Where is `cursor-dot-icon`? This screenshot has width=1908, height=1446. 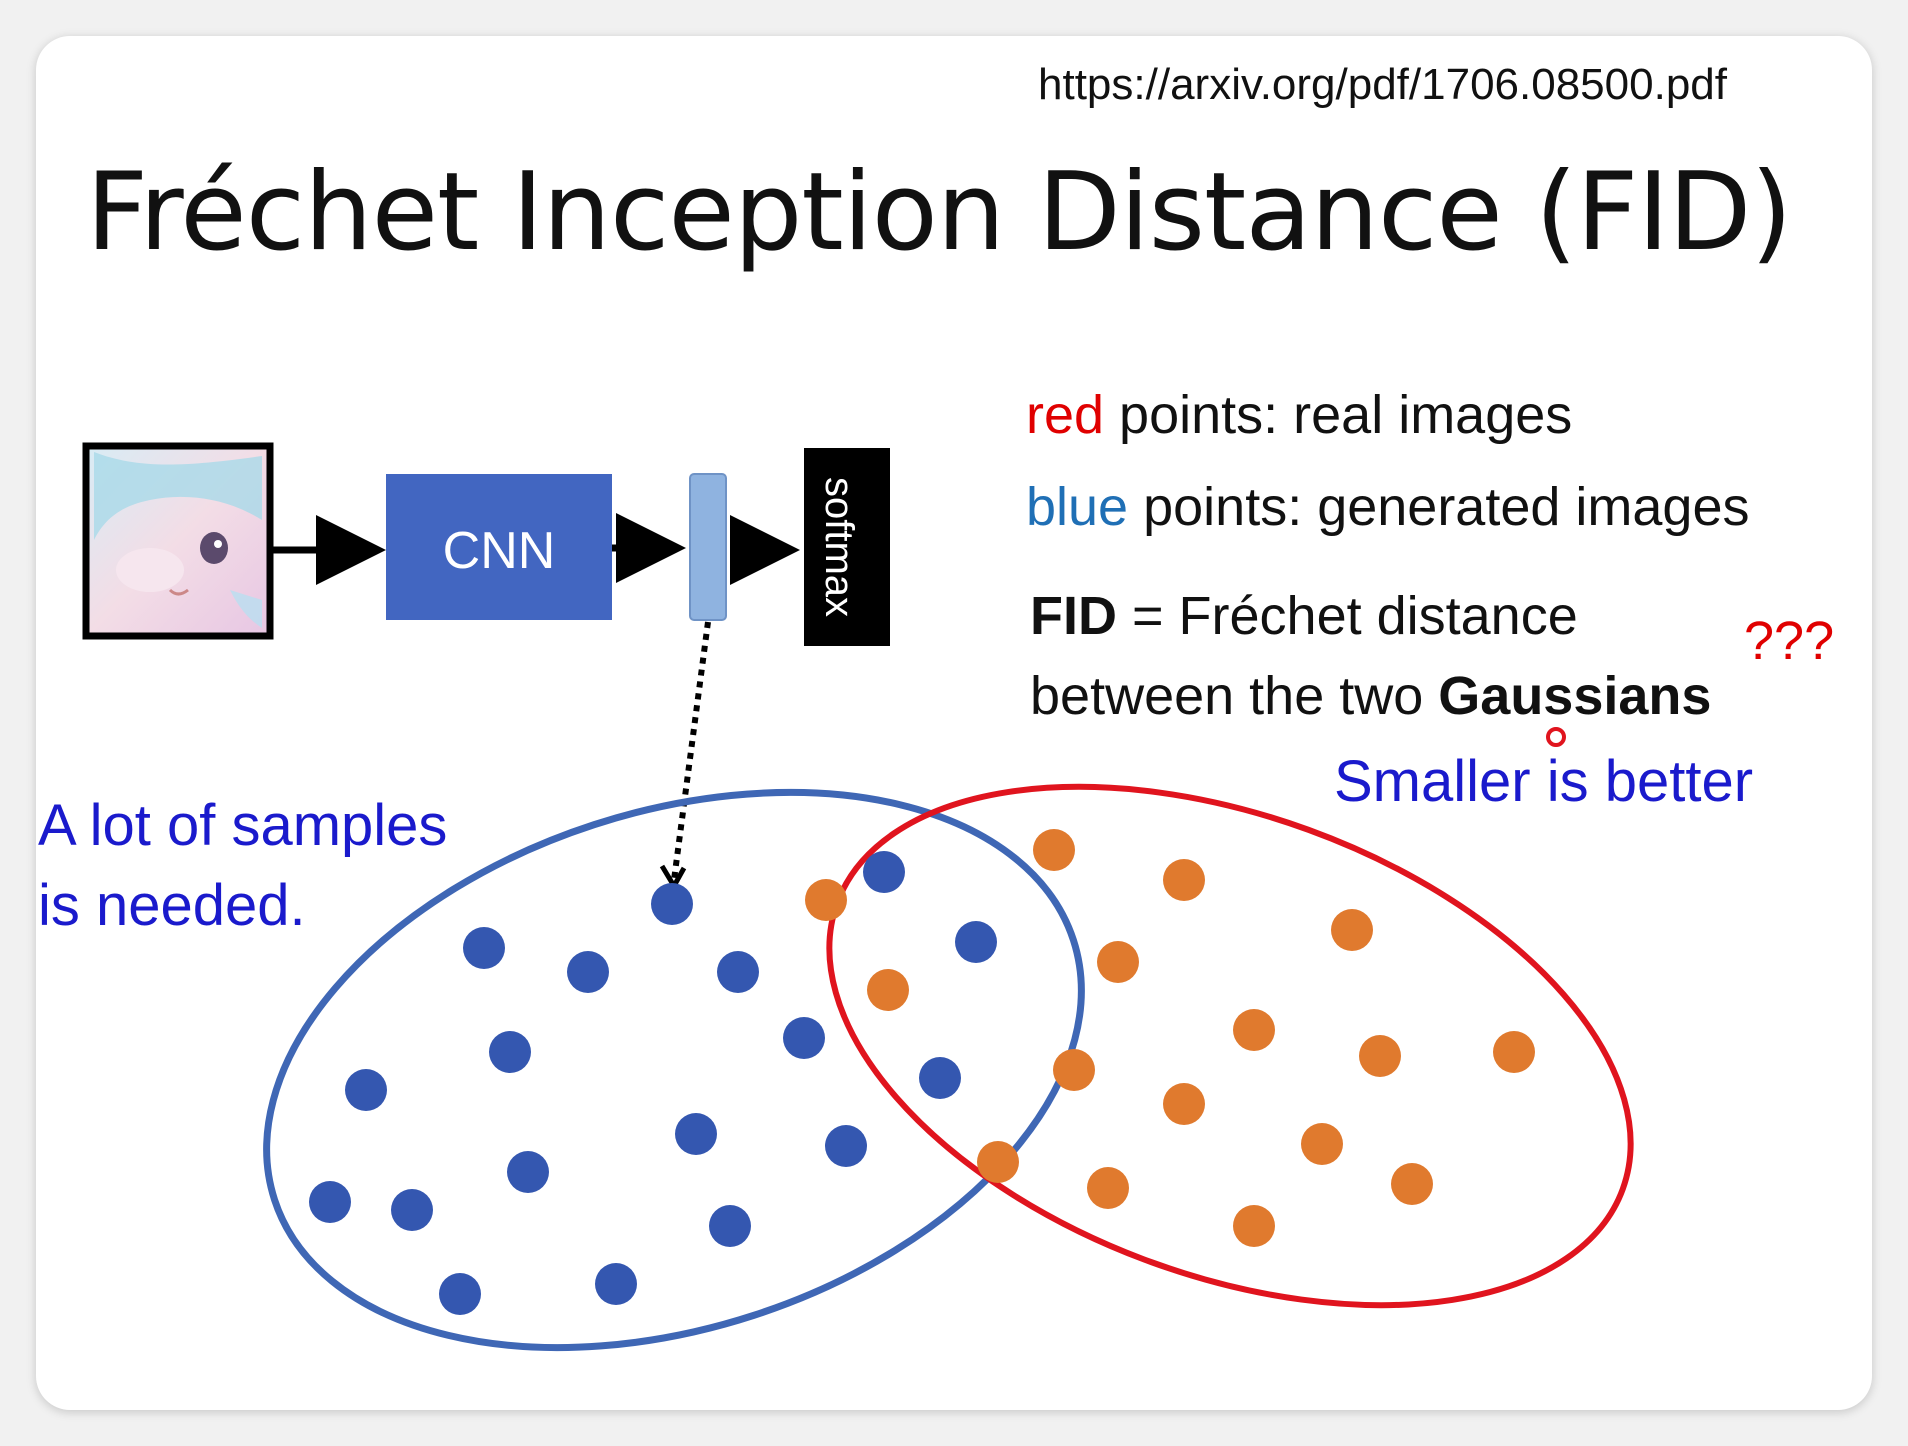
cursor-dot-icon is located at coordinates (1556, 737).